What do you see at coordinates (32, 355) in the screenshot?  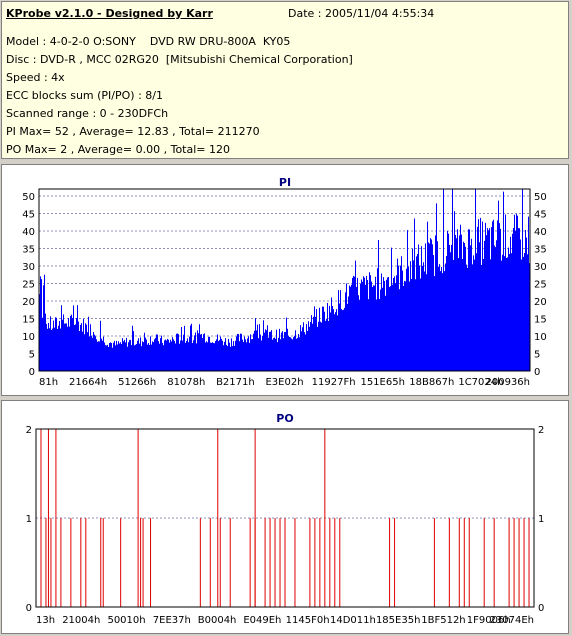 I see `y-tick-label-left: 5` at bounding box center [32, 355].